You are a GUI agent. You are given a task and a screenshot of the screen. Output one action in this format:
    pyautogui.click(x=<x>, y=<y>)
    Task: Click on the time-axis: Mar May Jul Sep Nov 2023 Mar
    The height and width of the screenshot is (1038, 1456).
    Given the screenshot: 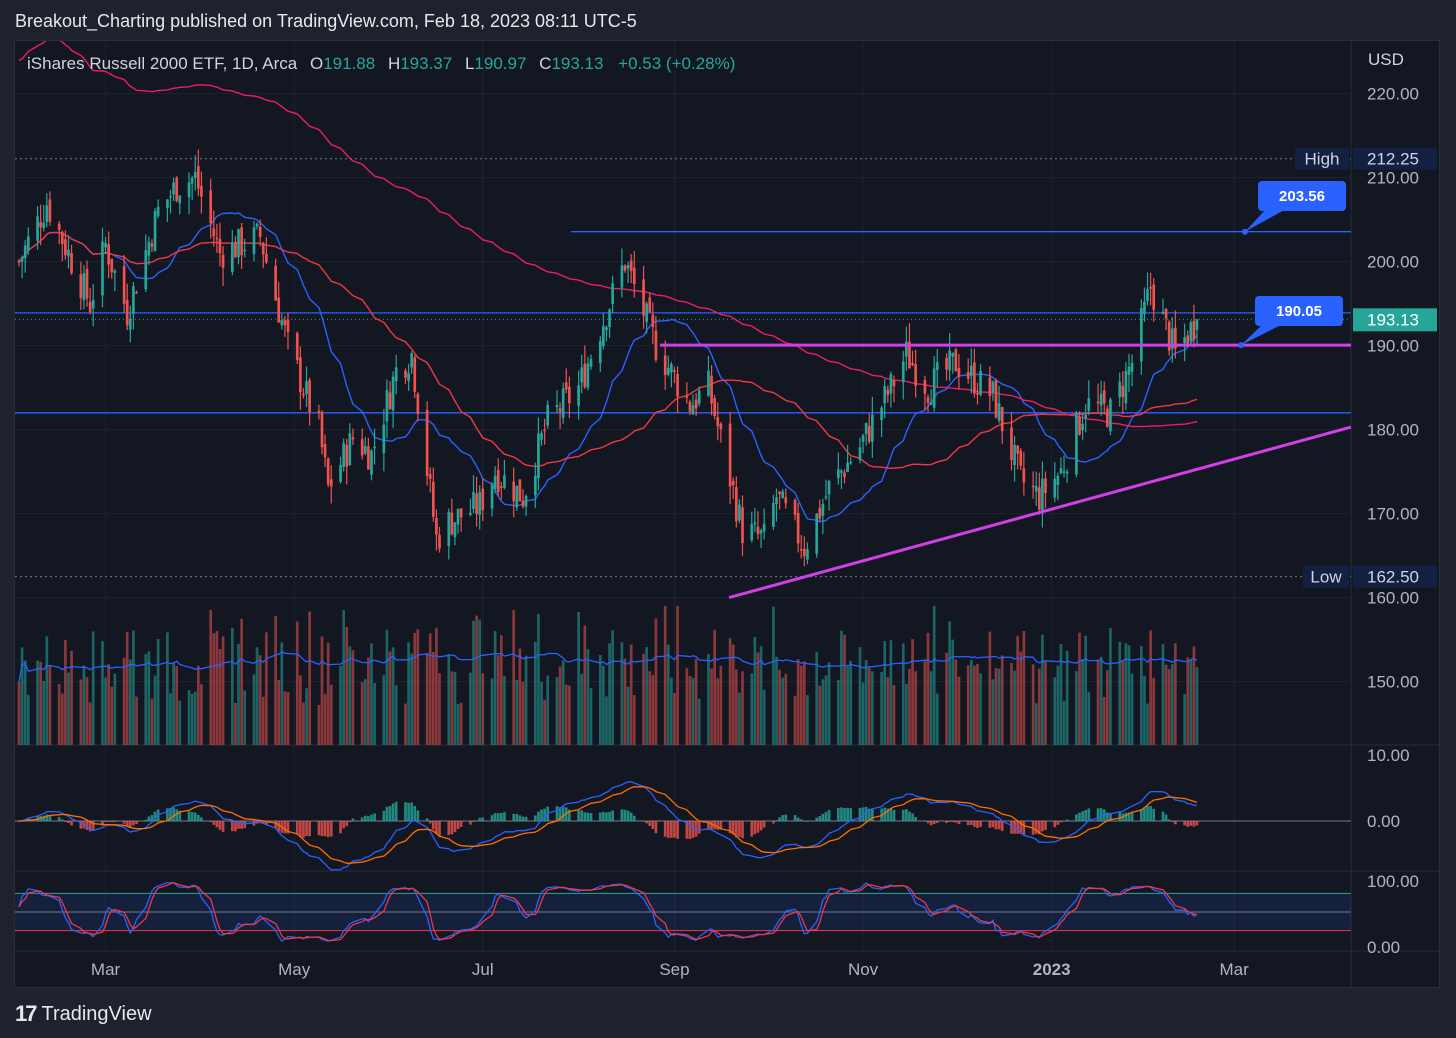 What is the action you would take?
    pyautogui.click(x=670, y=969)
    